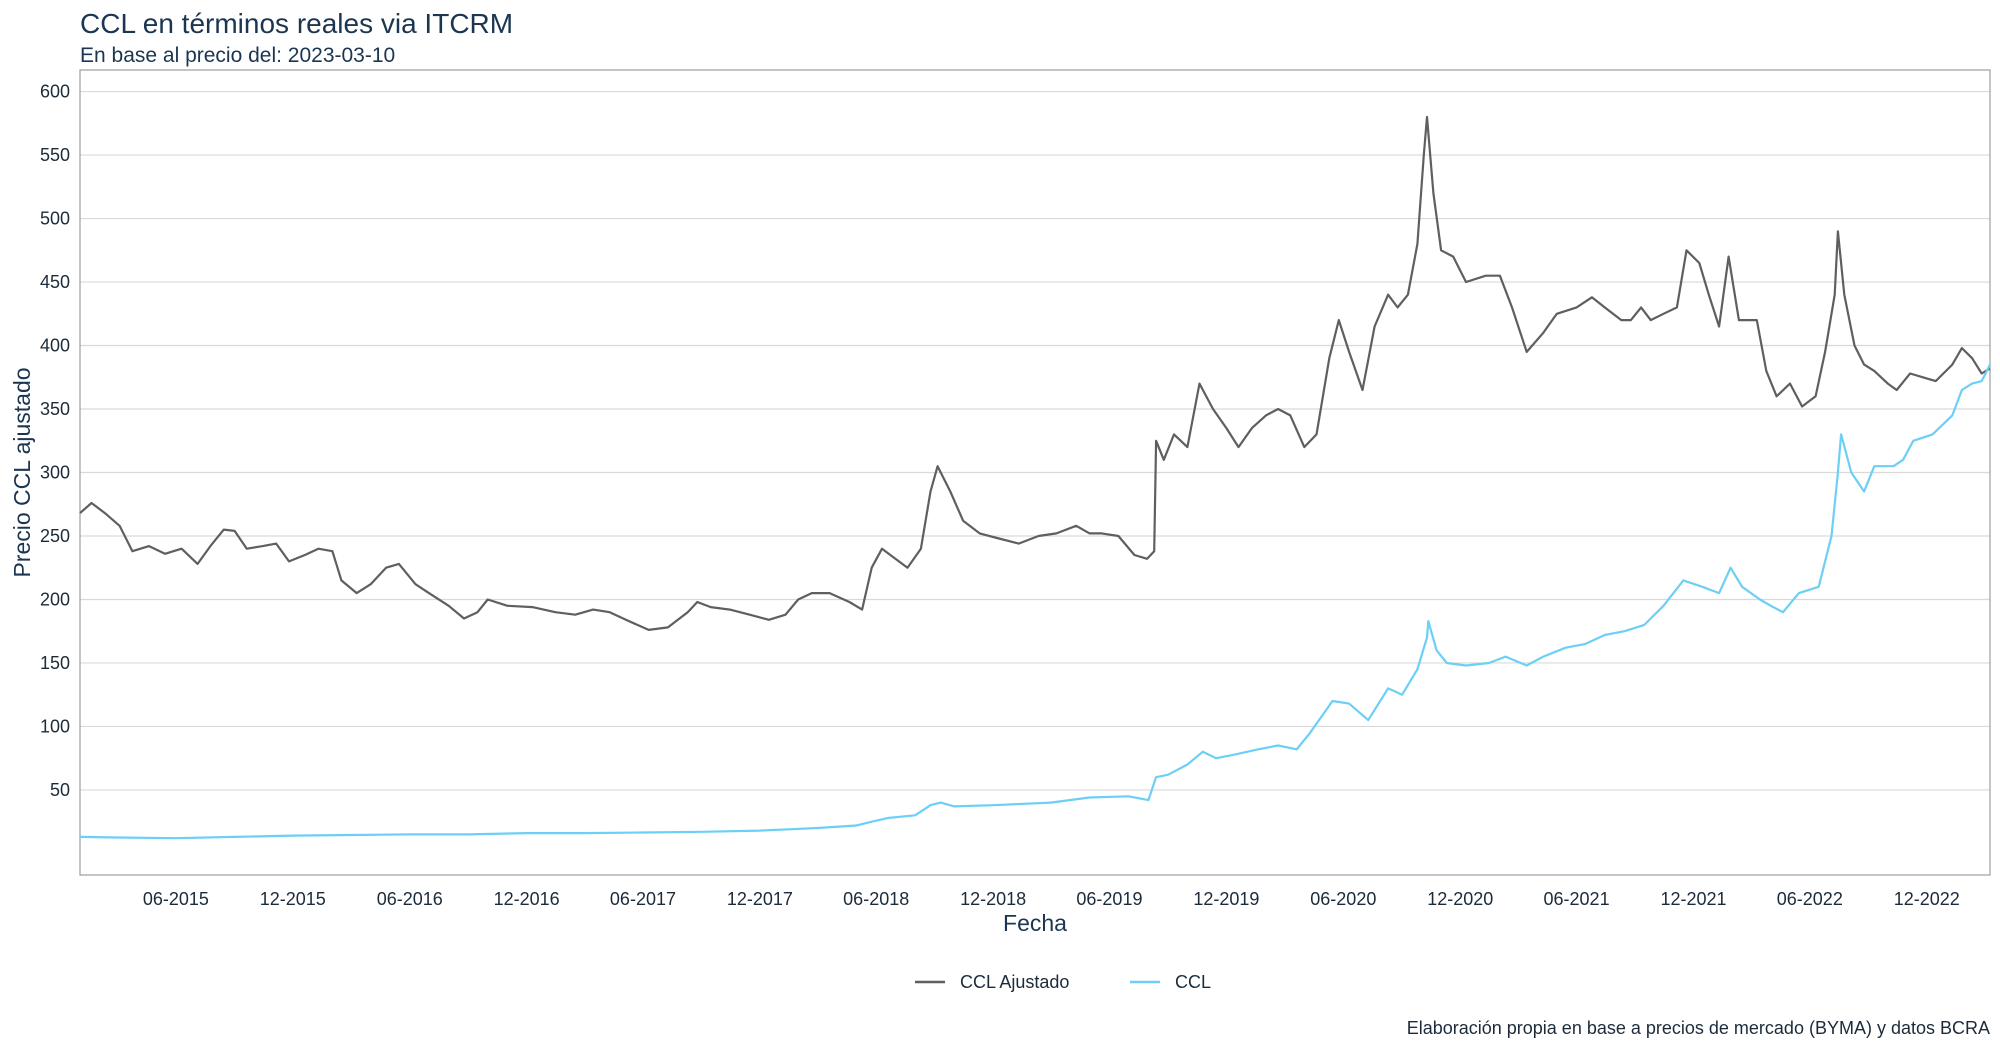 Image resolution: width=2000 pixels, height=1050 pixels. What do you see at coordinates (55, 473) in the screenshot?
I see `y-tick-label: 300` at bounding box center [55, 473].